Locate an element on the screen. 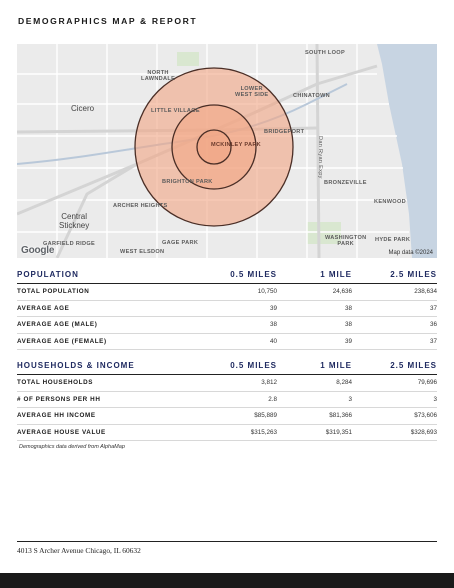  row-label: AVERAGE AGE (MALE) is located at coordinates (104, 325).